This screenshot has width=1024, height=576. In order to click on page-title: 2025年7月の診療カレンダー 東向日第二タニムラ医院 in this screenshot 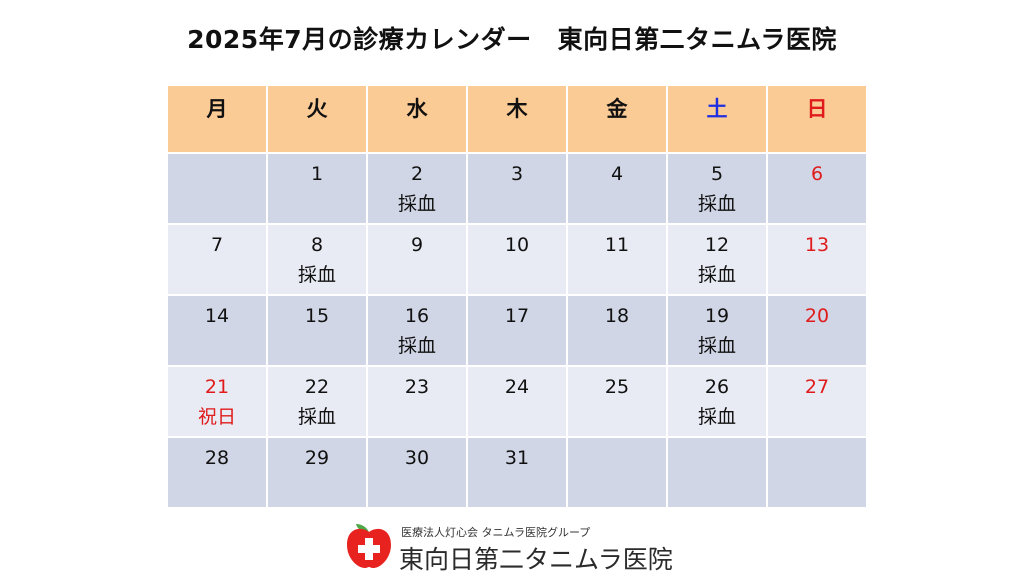, I will do `click(512, 38)`.